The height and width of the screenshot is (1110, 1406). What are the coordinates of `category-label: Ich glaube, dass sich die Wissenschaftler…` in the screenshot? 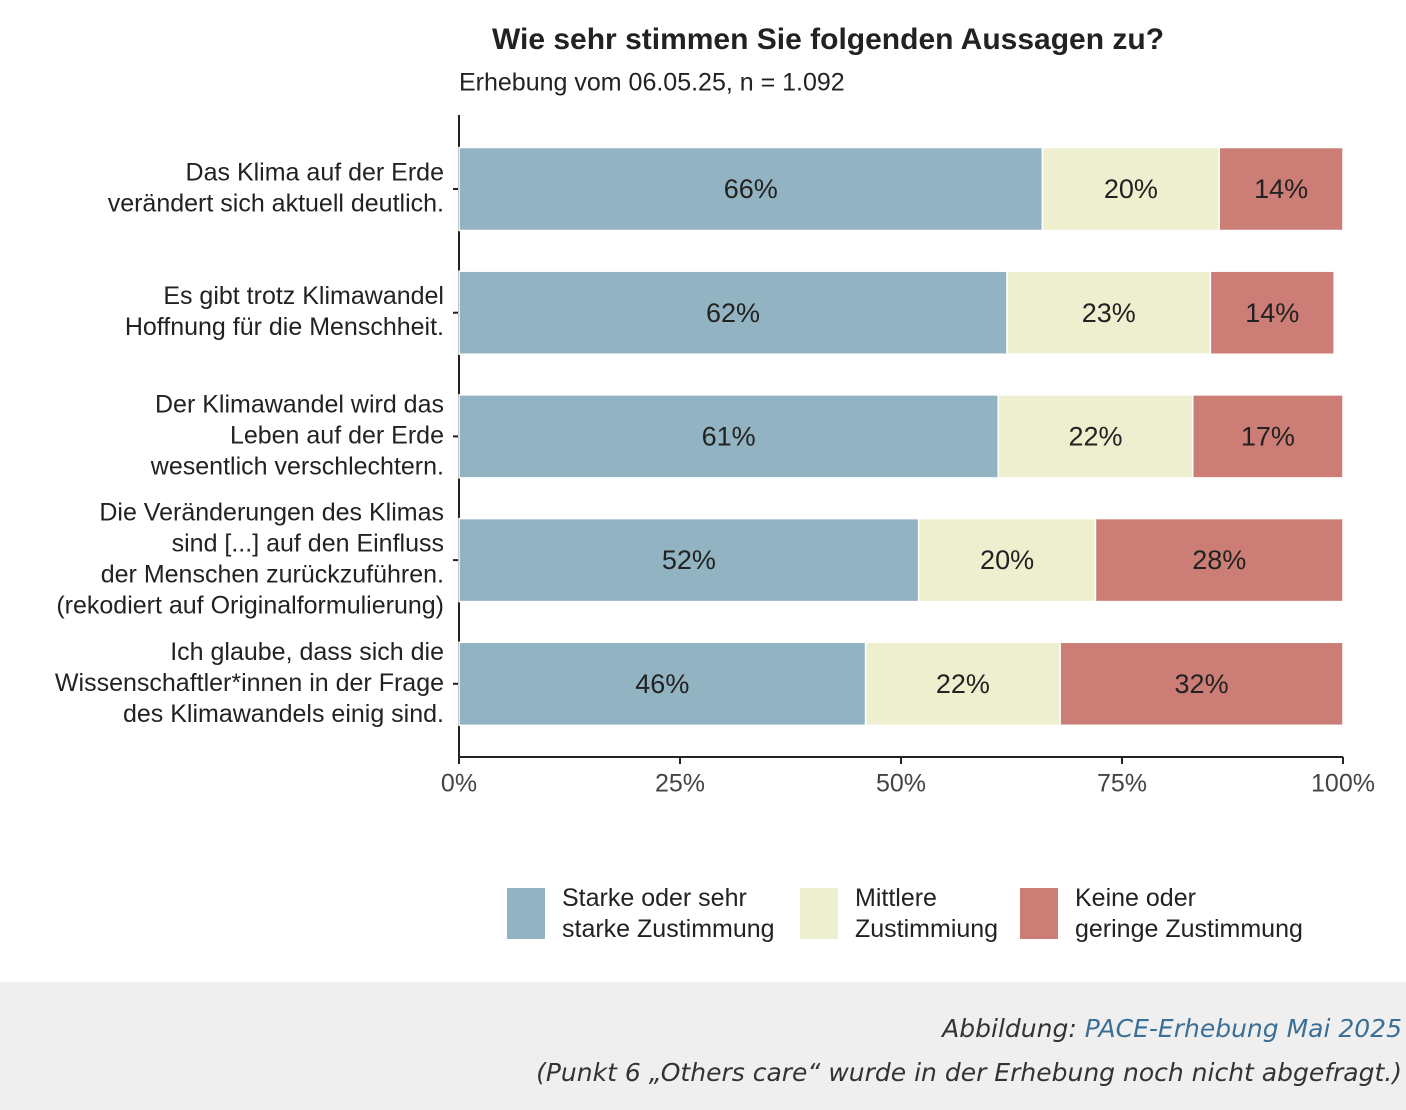 It's located at (249, 682).